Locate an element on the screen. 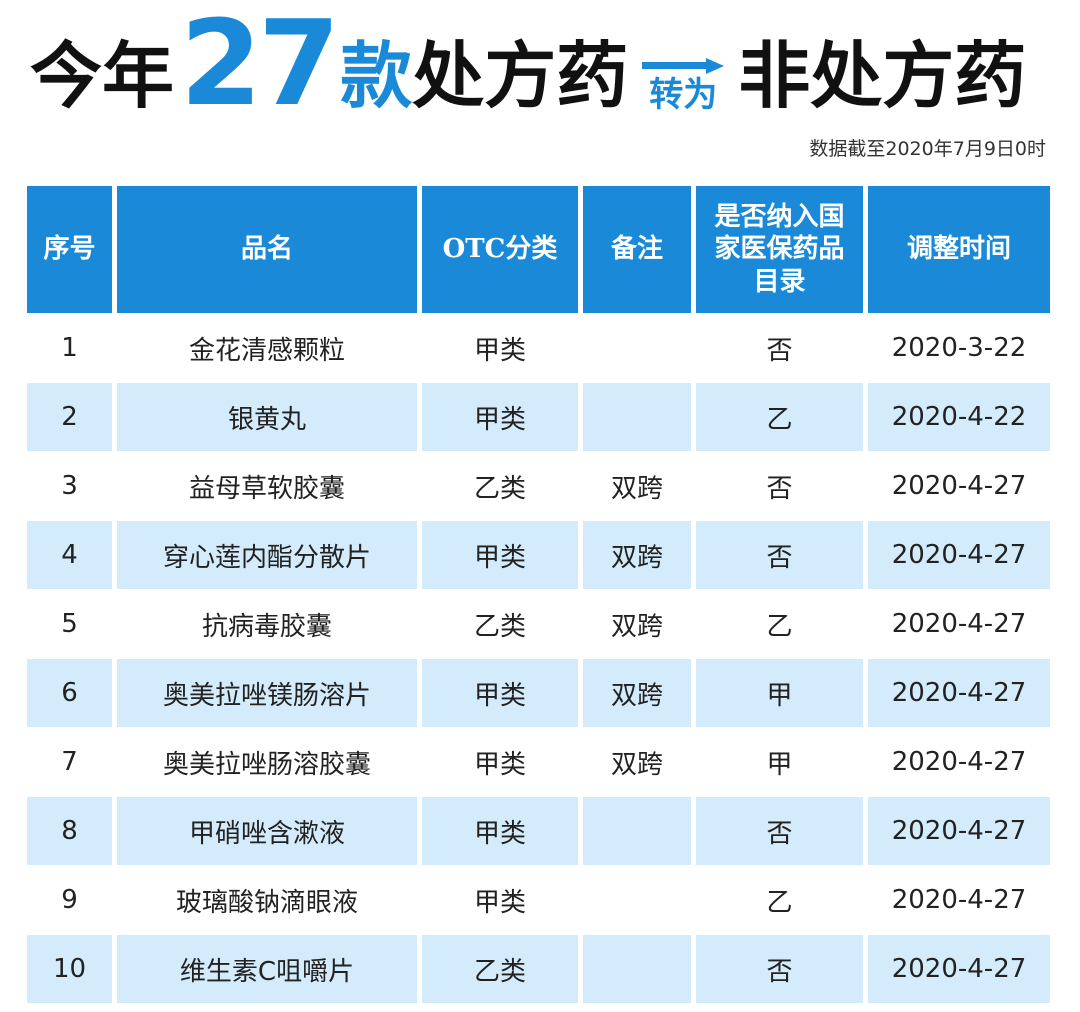 The width and height of the screenshot is (1080, 1012). table-row: 6 奥美拉唑镁肠溶片 甲类 双跨甲 2020-4-27 is located at coordinates (538, 693).